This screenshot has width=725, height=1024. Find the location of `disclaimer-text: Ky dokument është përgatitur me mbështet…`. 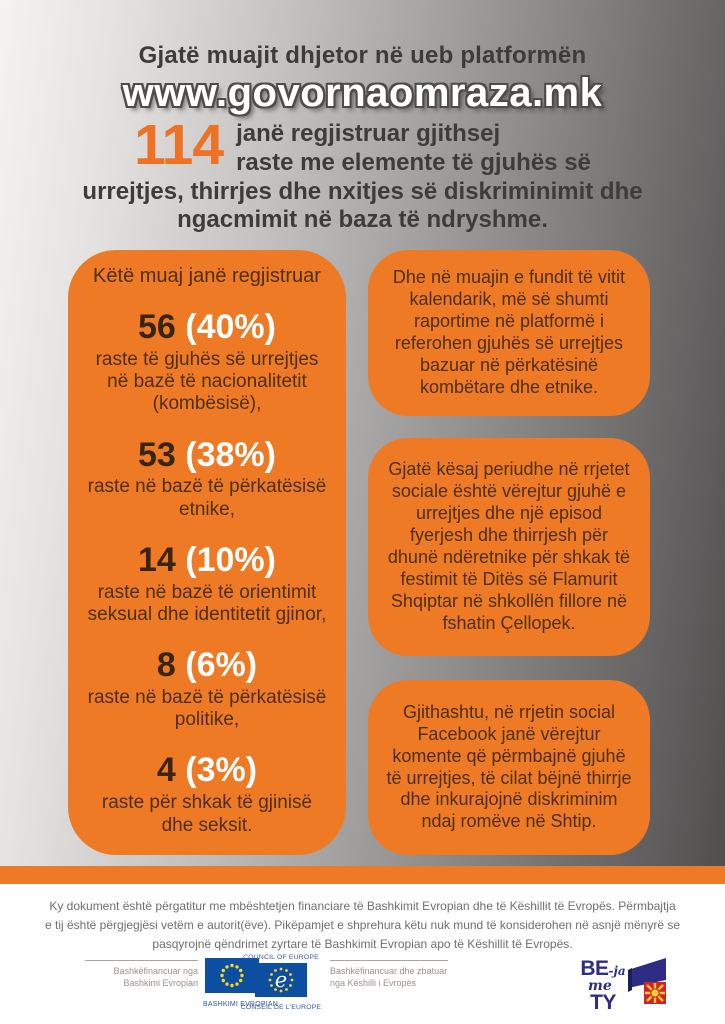

disclaimer-text: Ky dokument është përgatitur me mbështet… is located at coordinates (362, 925).